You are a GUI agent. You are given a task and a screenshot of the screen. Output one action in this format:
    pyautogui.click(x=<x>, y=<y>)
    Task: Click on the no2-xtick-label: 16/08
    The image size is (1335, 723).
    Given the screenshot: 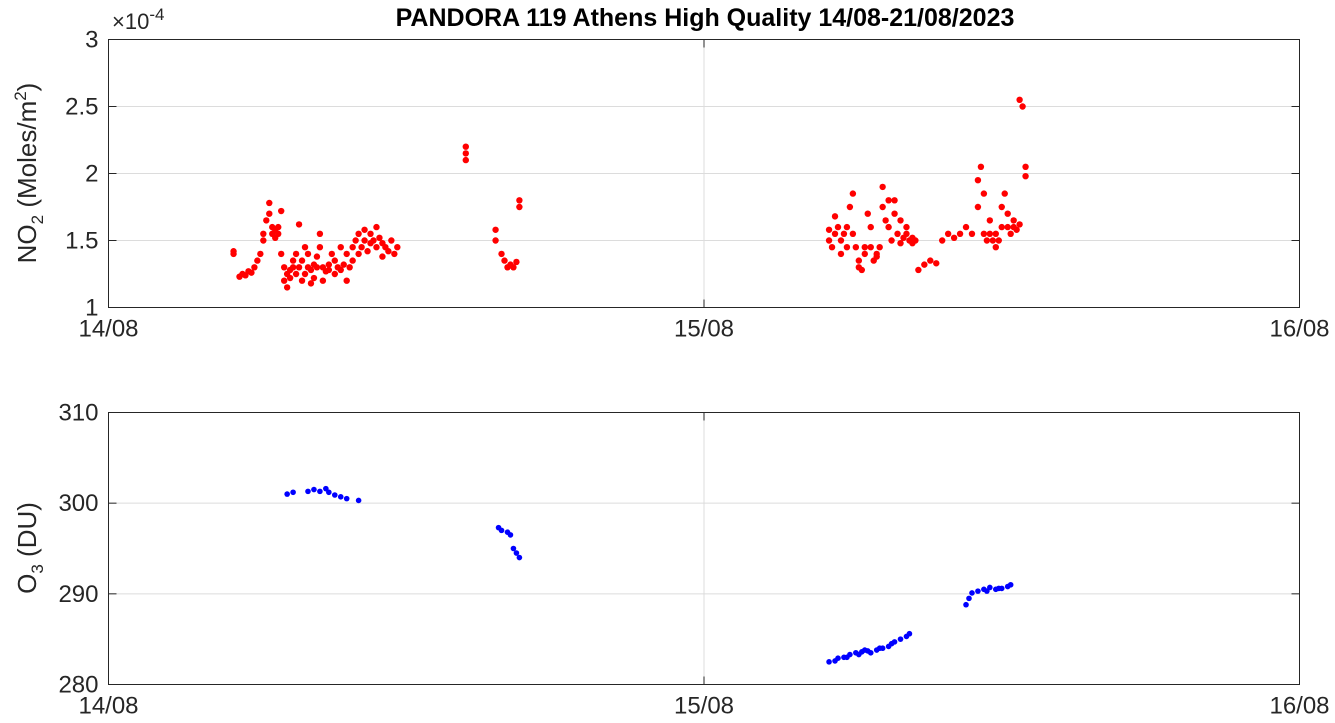 What is the action you would take?
    pyautogui.click(x=1299, y=329)
    